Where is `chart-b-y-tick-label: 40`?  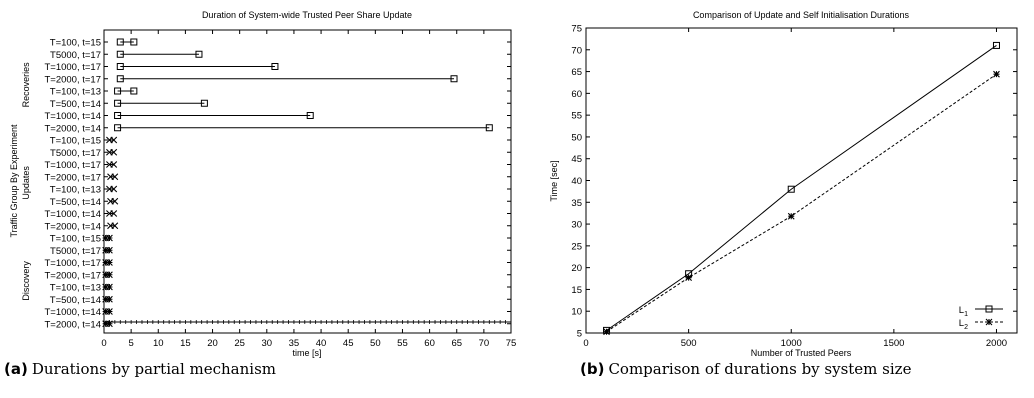 chart-b-y-tick-label: 40 is located at coordinates (576, 181).